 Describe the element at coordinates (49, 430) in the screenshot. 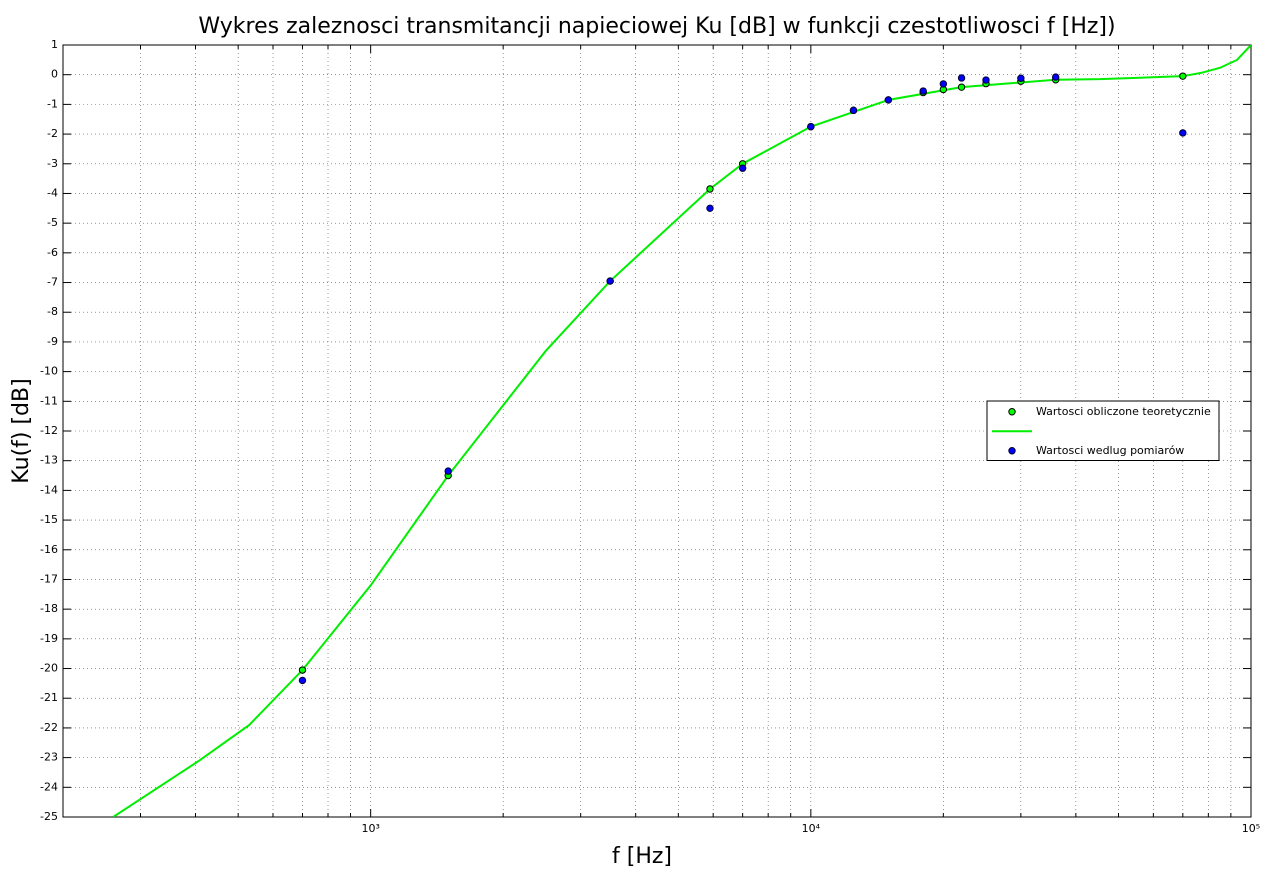

I see `y-tick-label: -12` at that location.